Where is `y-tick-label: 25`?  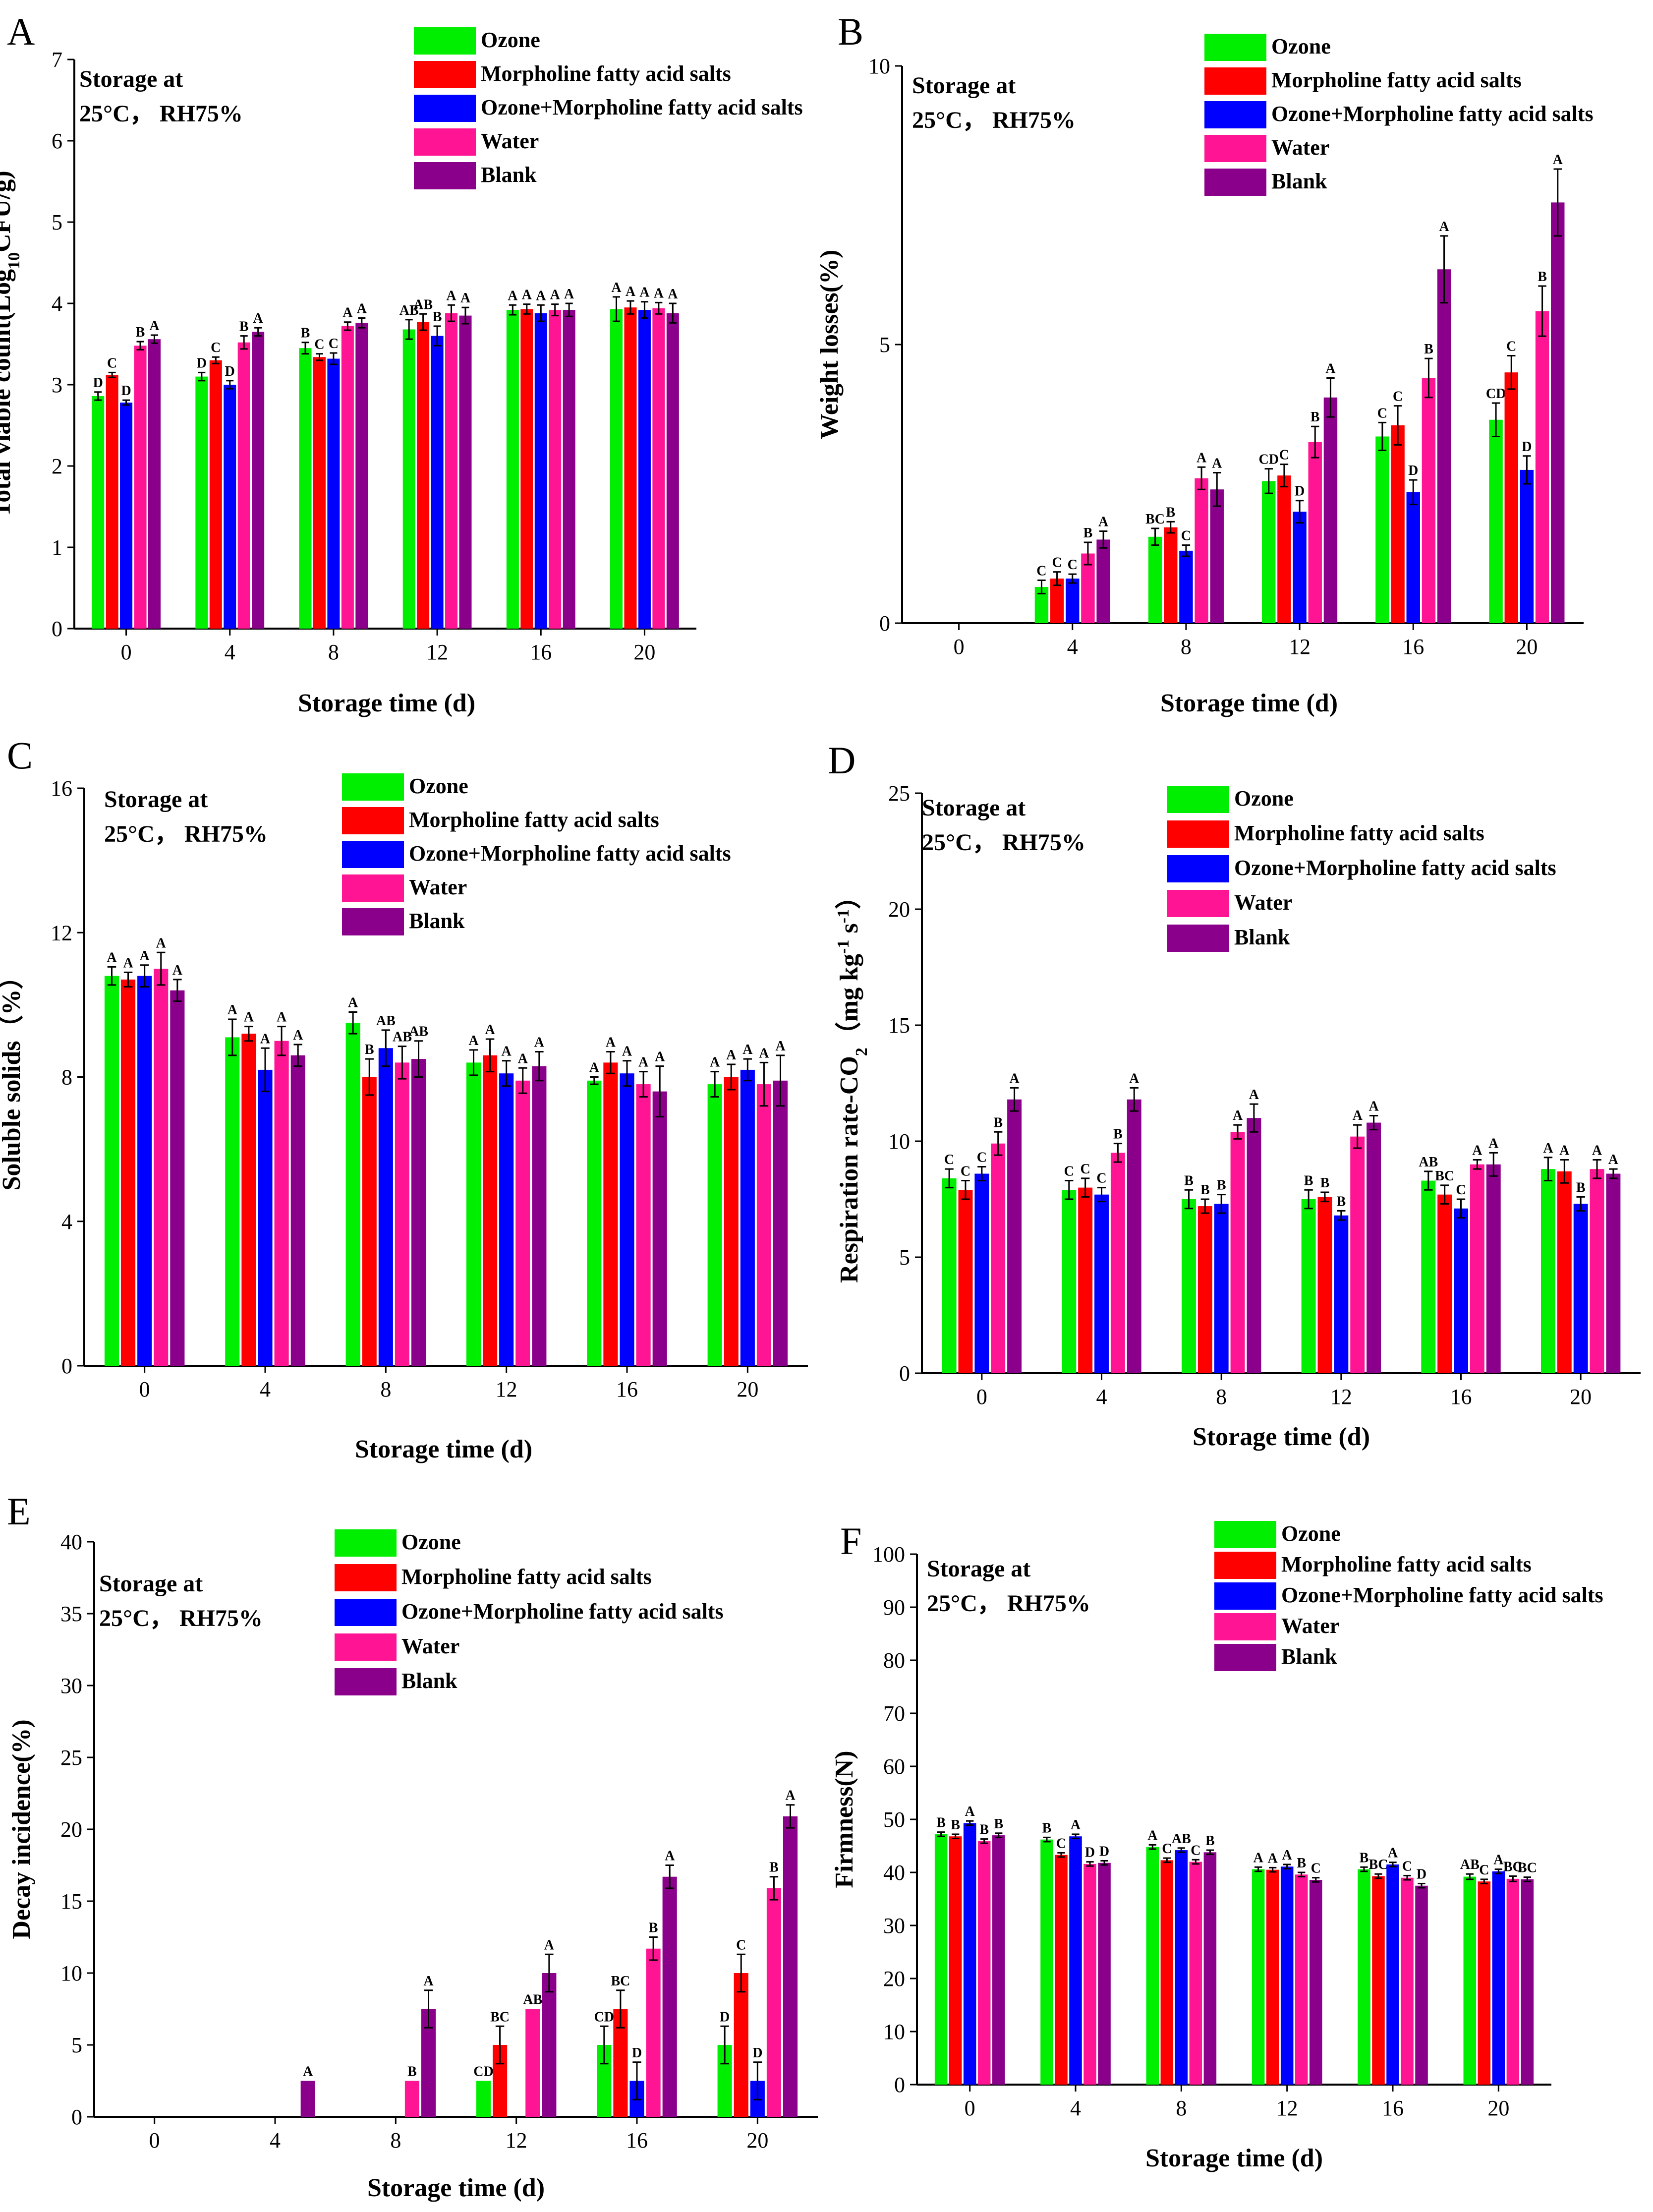
y-tick-label: 25 is located at coordinates (71, 1758).